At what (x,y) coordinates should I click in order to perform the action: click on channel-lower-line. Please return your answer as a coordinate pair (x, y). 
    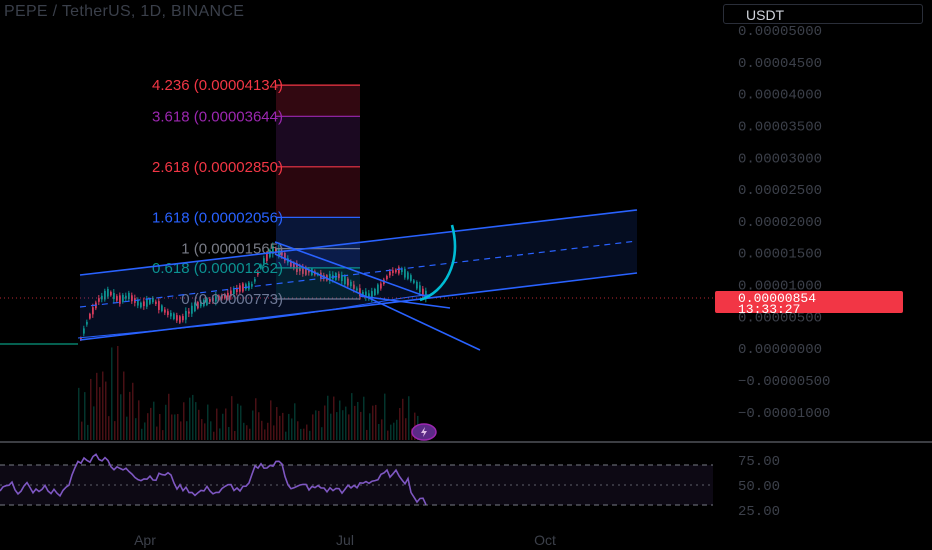
    Looking at the image, I should click on (358, 306).